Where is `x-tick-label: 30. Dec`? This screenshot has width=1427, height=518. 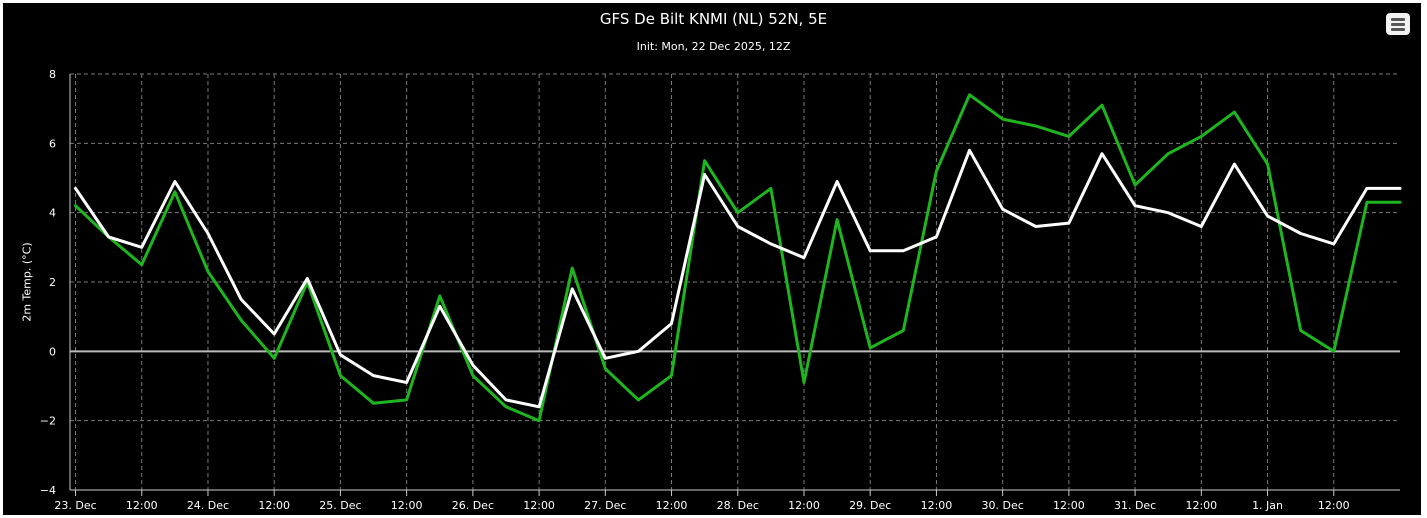 x-tick-label: 30. Dec is located at coordinates (1003, 505).